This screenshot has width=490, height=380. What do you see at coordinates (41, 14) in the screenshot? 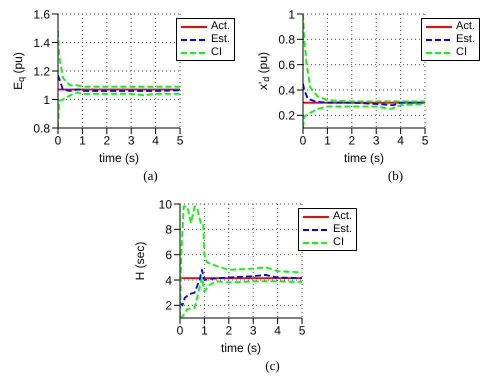
I see `y-tick-label: 1.6` at bounding box center [41, 14].